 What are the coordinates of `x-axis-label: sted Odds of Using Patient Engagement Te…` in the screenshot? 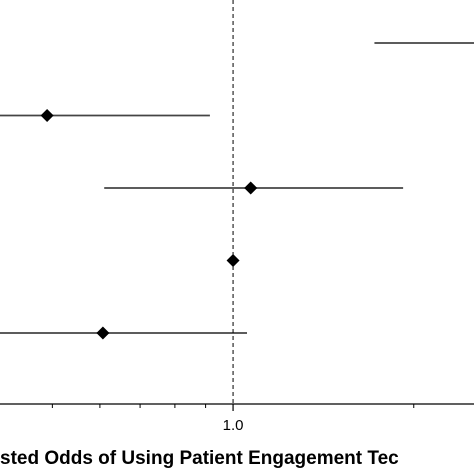 It's located at (199, 458).